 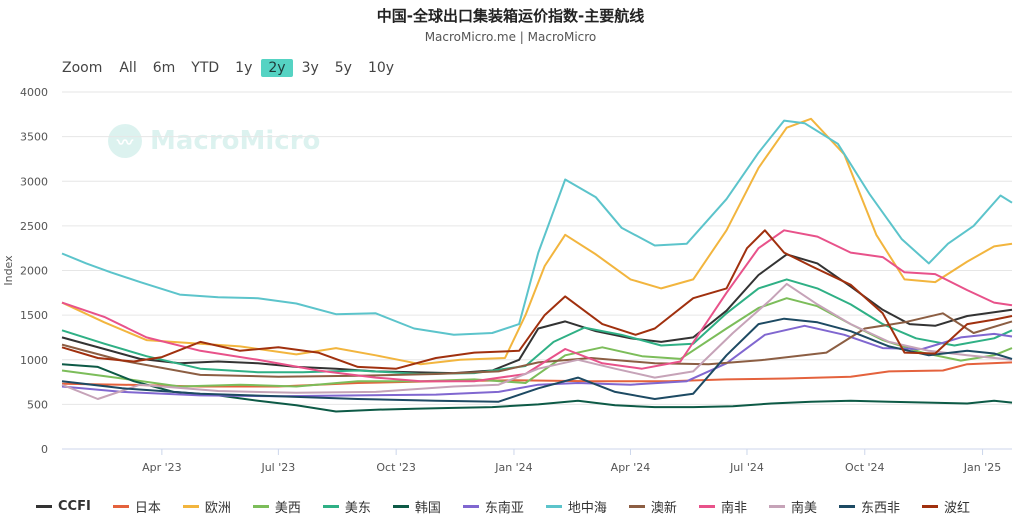 I want to click on legend-item-地中海: 地中海, so click(x=576, y=506).